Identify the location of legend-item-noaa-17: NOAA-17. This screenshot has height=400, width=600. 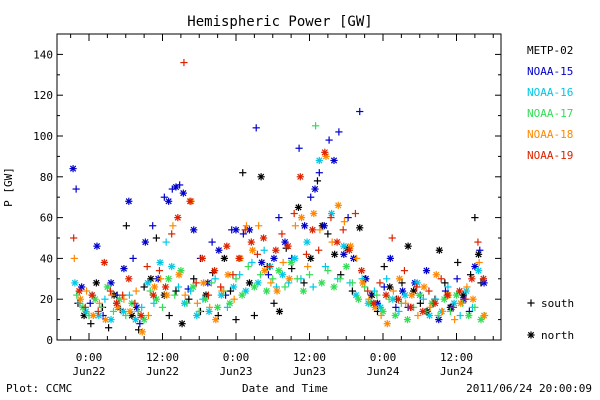
(550, 113).